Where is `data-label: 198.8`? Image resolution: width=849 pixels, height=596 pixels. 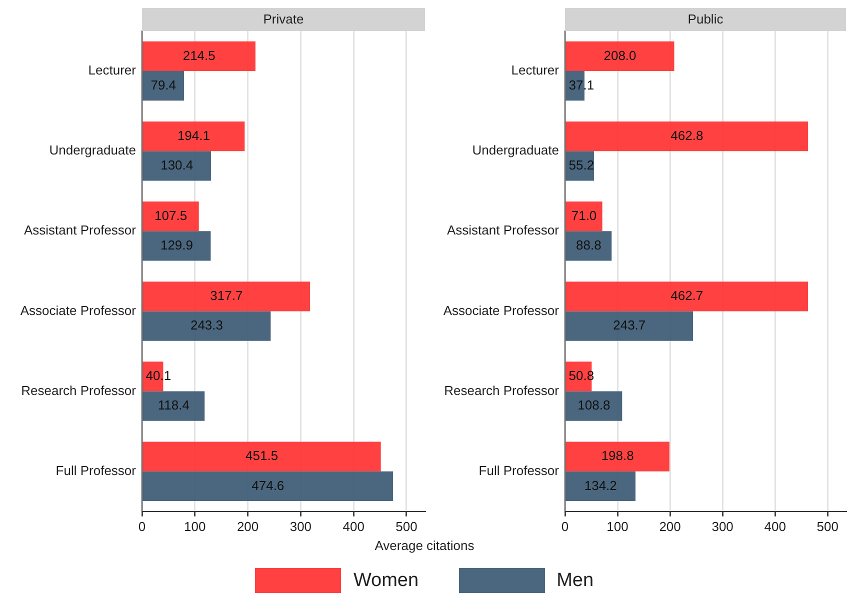 data-label: 198.8 is located at coordinates (617, 456).